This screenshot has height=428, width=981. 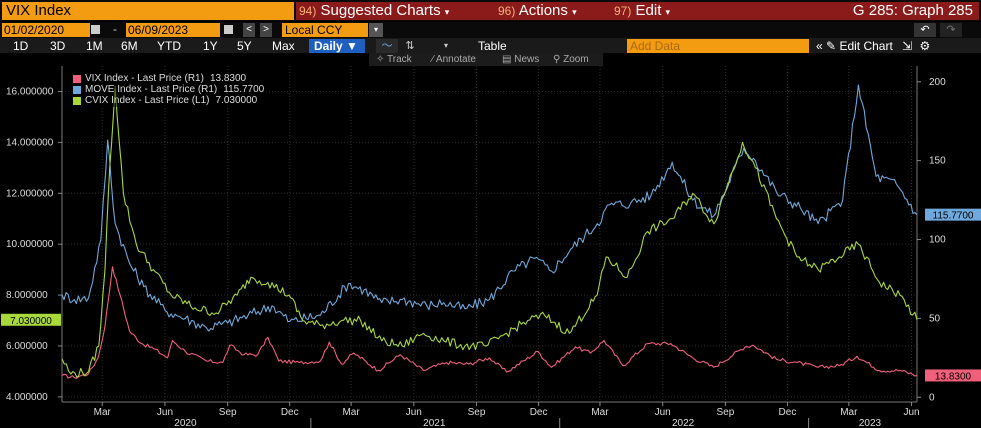 I want to click on left-tick-label: 8.000000, so click(x=27, y=295).